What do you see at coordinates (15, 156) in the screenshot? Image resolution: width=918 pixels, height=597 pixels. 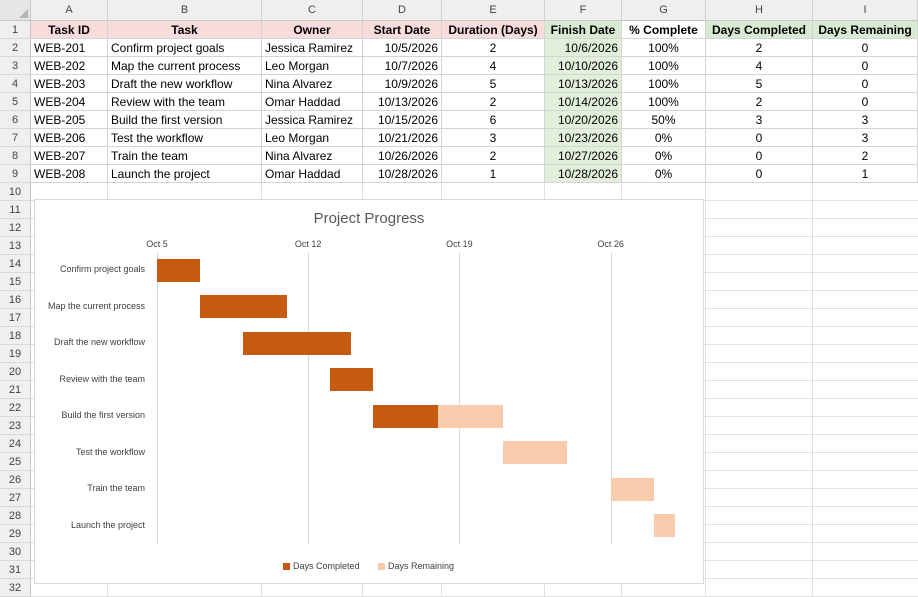 I see `row-header-8: 8` at bounding box center [15, 156].